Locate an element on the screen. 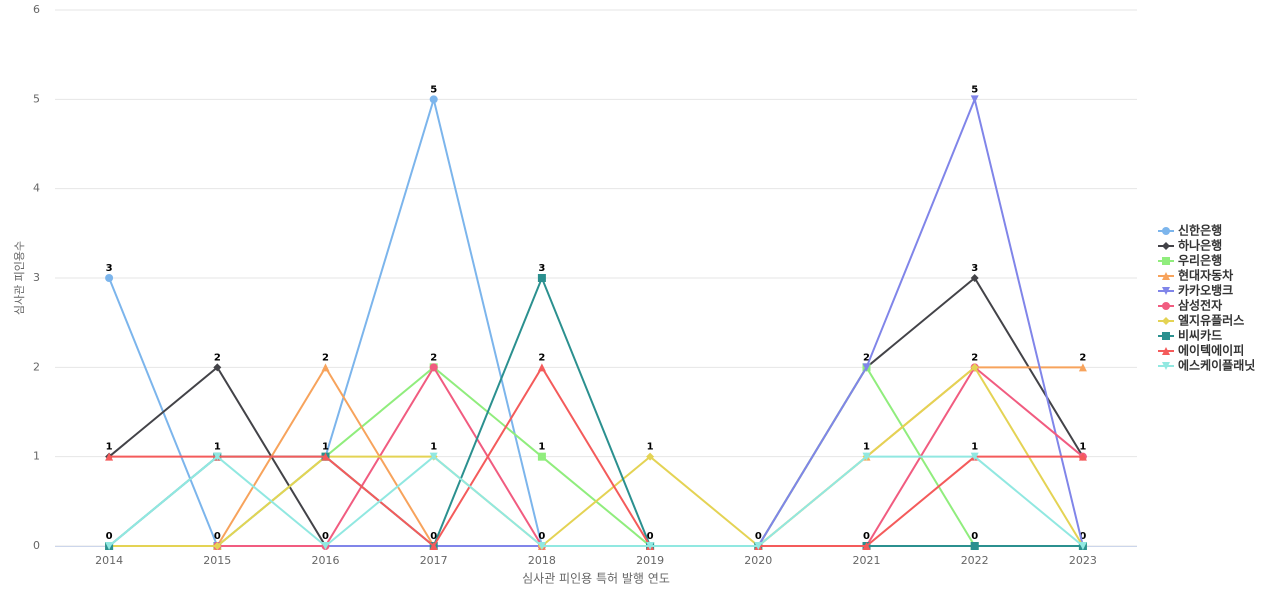 Image resolution: width=1280 pixels, height=604 pixels. y-axis-title: 심사관 피인용수 is located at coordinates (19, 278).